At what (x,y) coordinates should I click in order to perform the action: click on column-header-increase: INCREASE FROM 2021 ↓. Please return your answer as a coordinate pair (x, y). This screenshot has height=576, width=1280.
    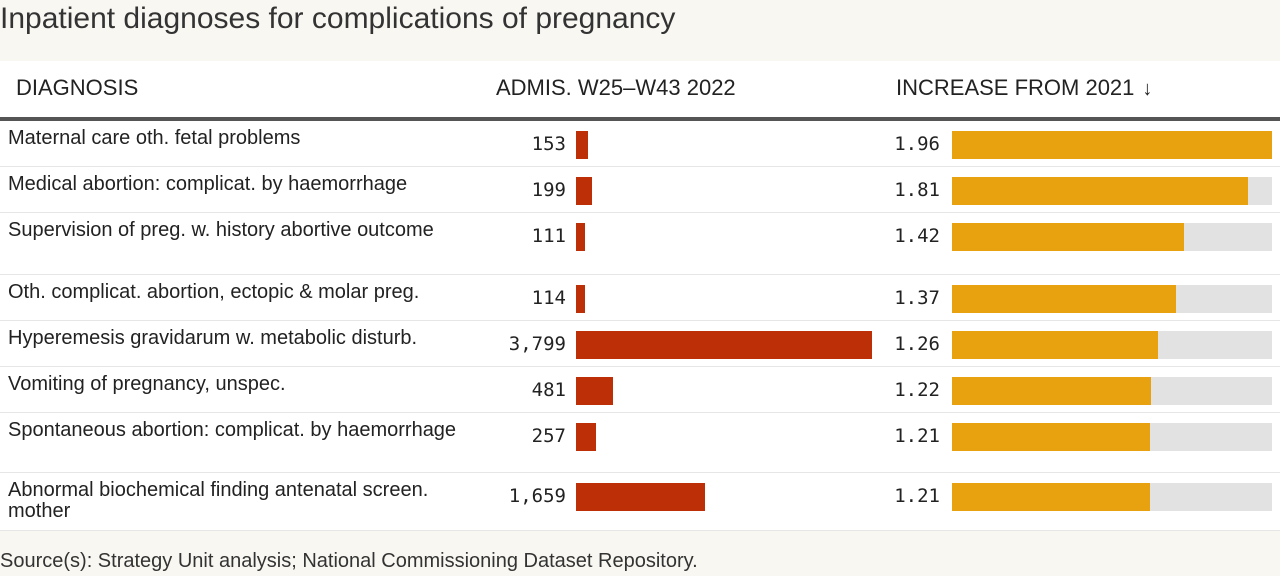
    Looking at the image, I should click on (1024, 88).